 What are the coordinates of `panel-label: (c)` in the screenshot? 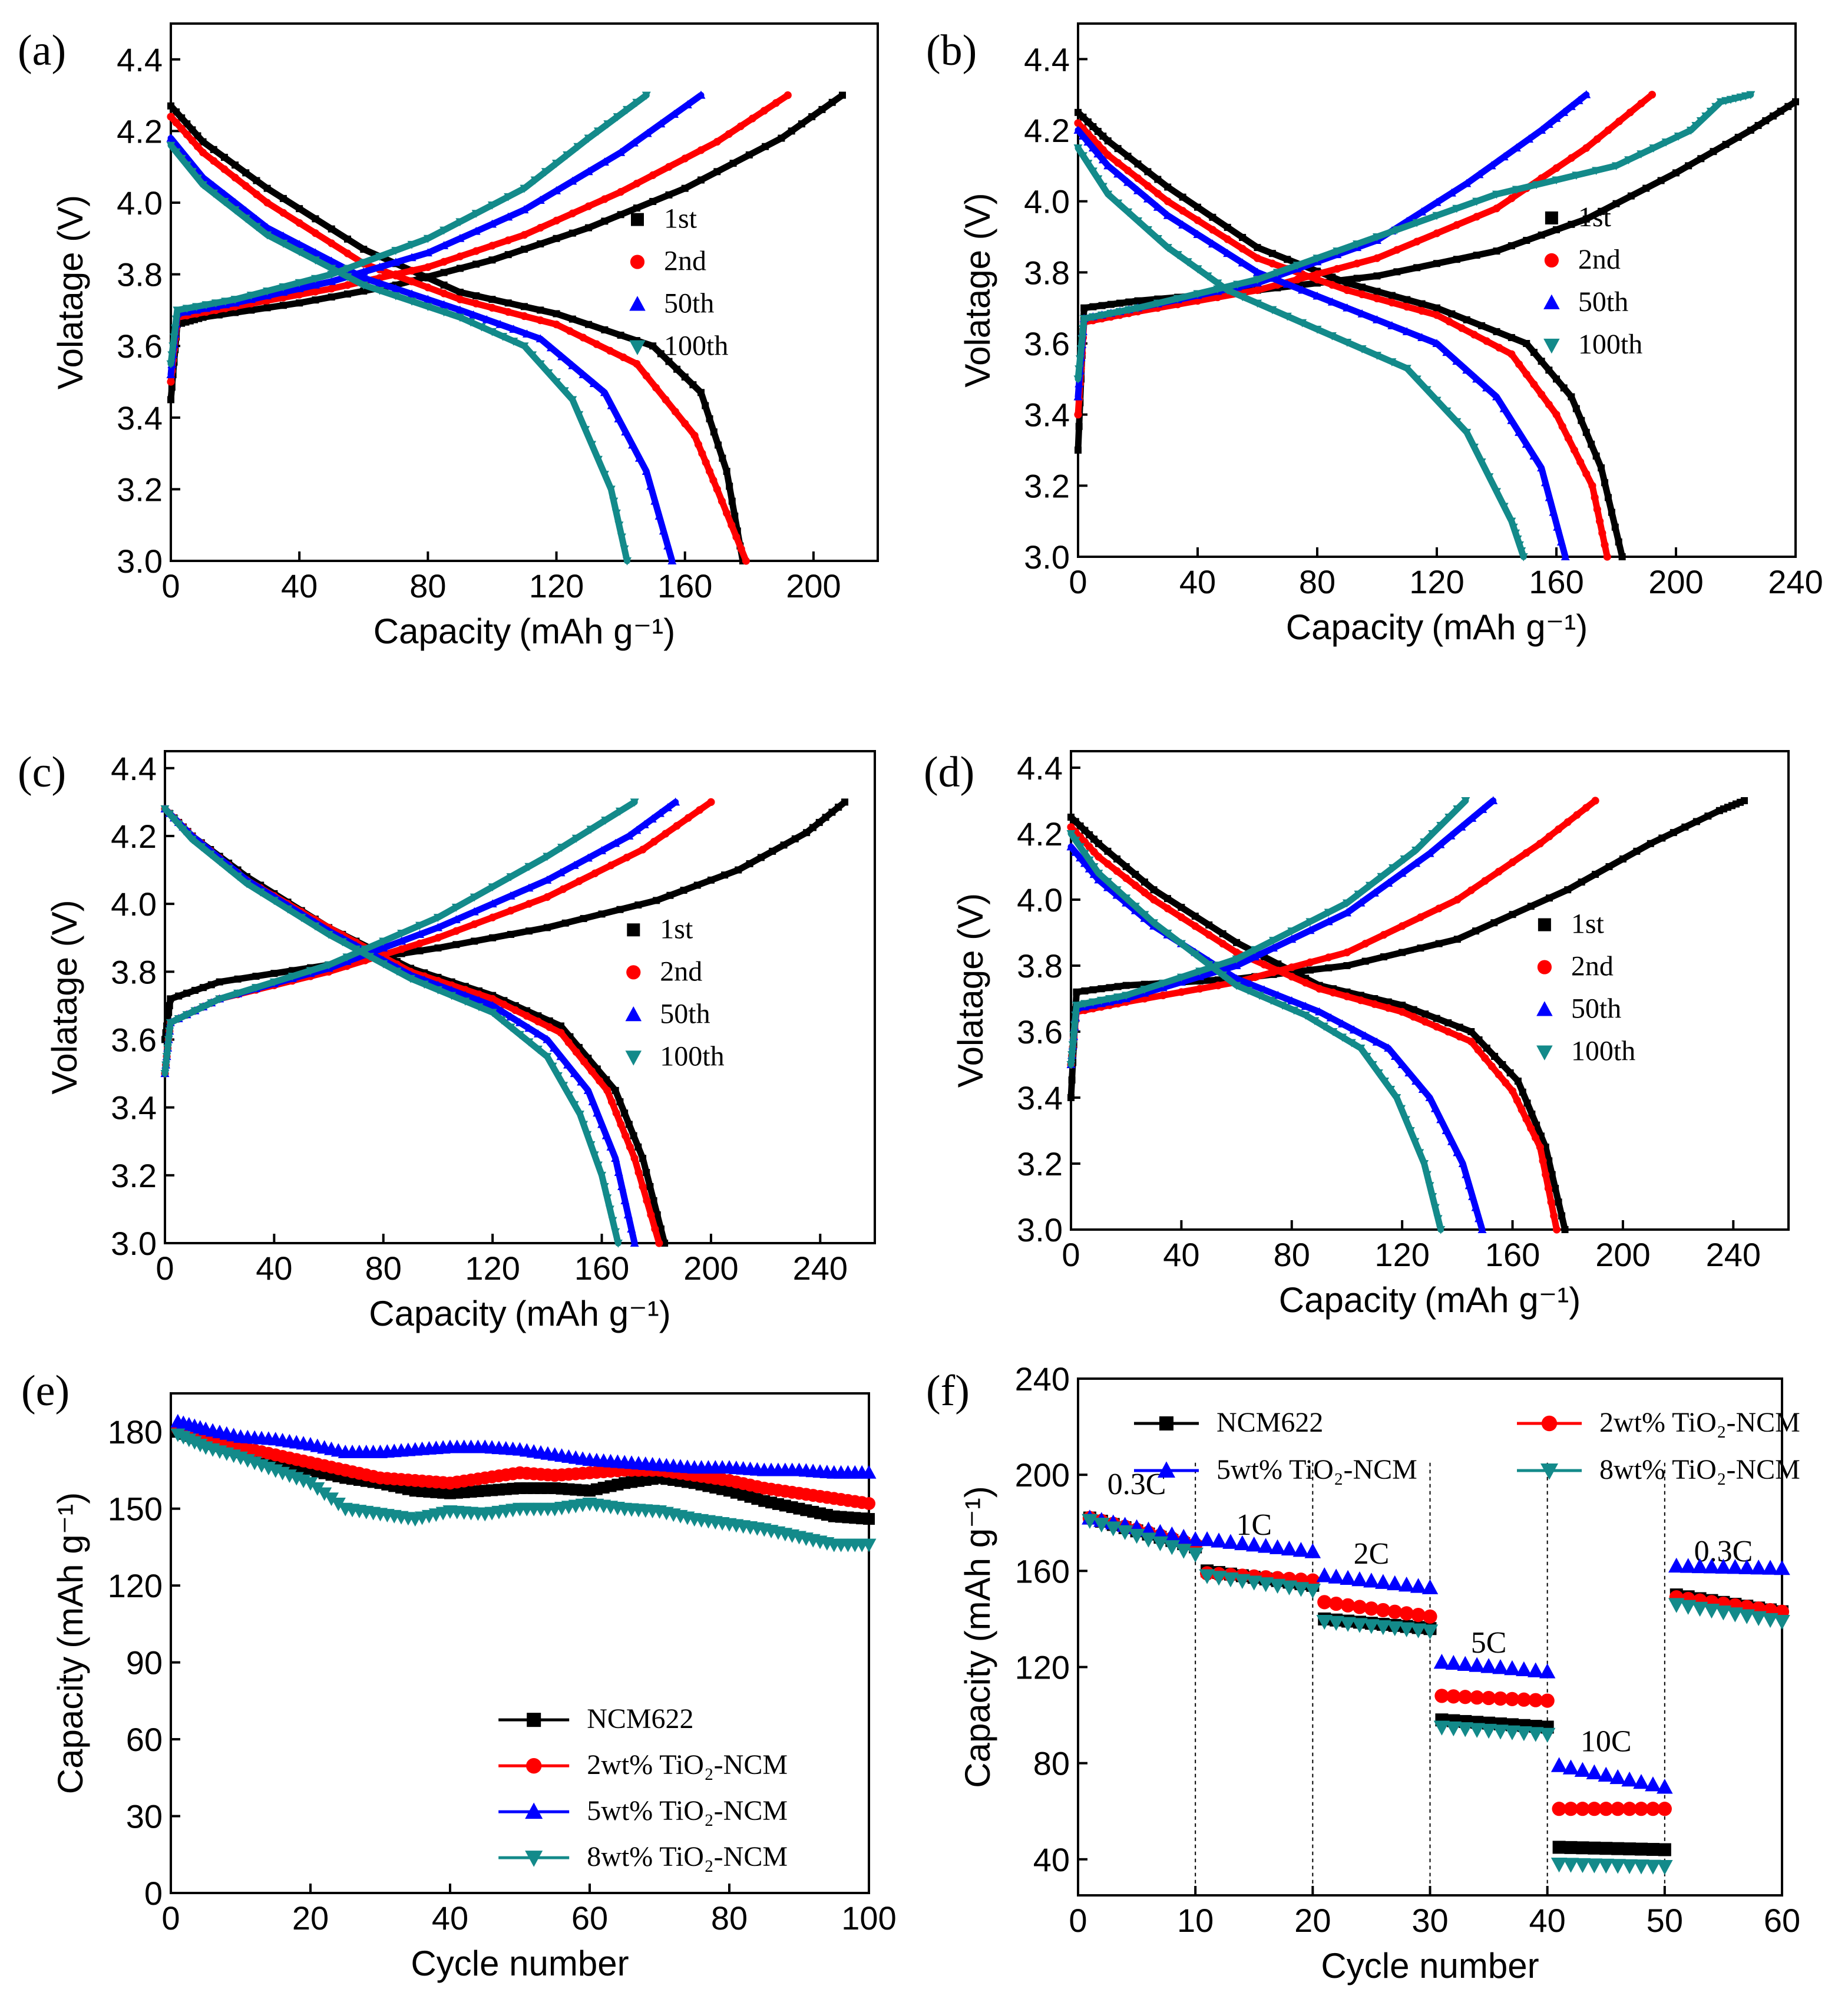 It's located at (42, 773).